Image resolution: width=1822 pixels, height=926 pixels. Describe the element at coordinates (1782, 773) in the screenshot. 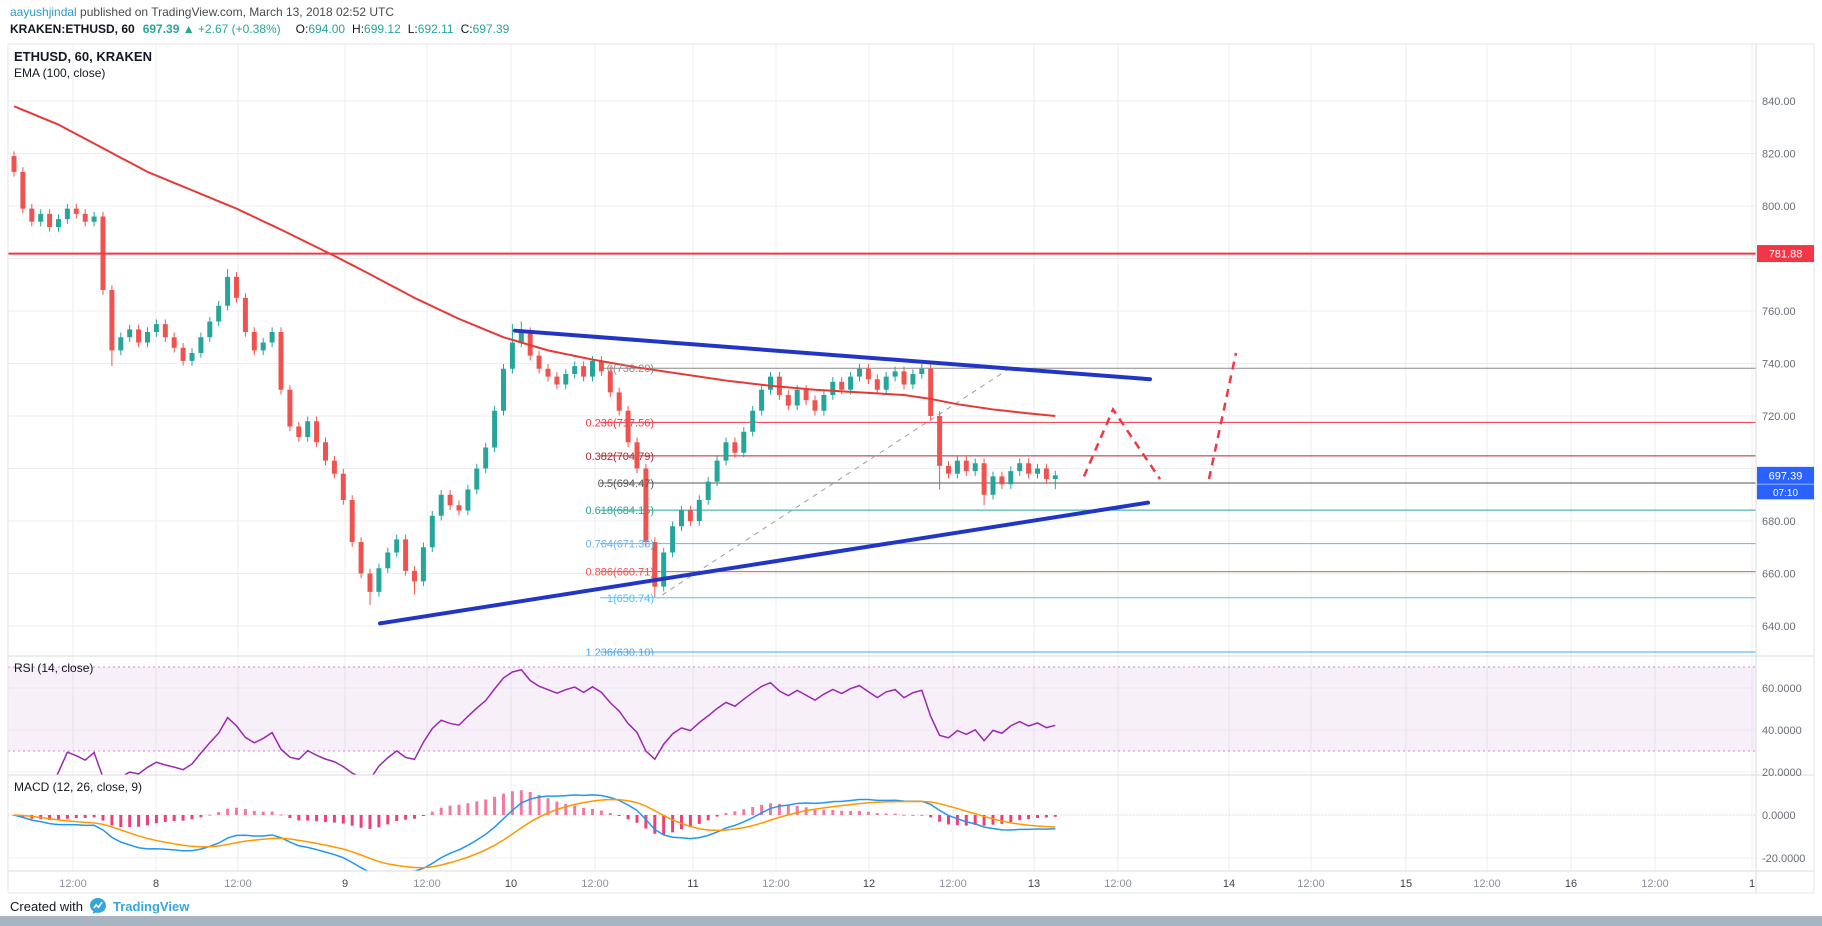

I see `svg-text: 20.0000` at that location.